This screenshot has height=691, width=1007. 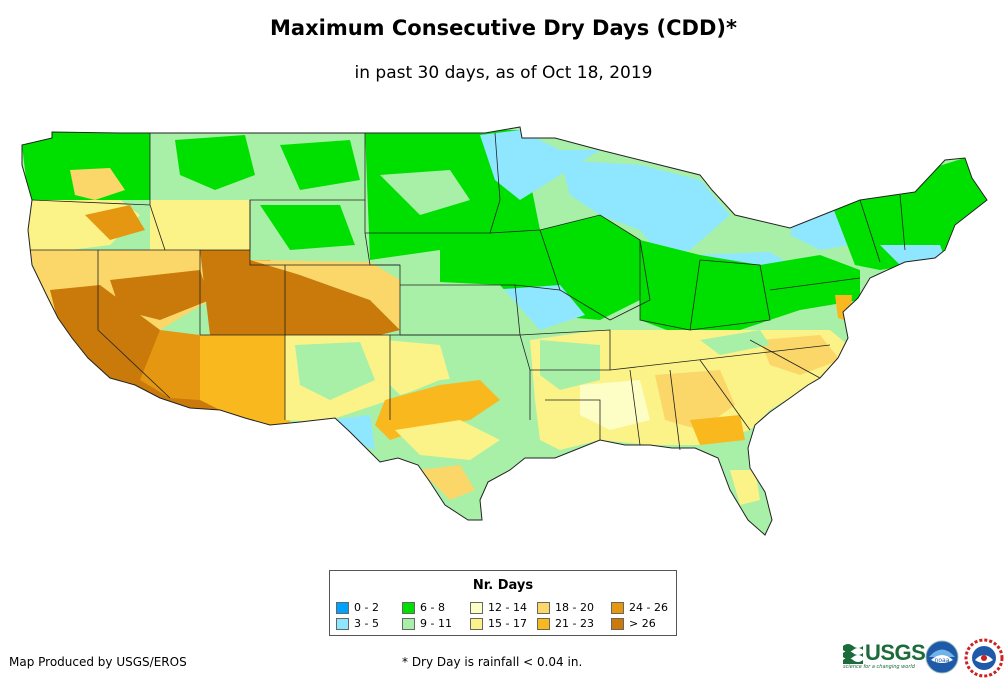 What do you see at coordinates (366, 623) in the screenshot?
I see `legend-label: 3 - 5` at bounding box center [366, 623].